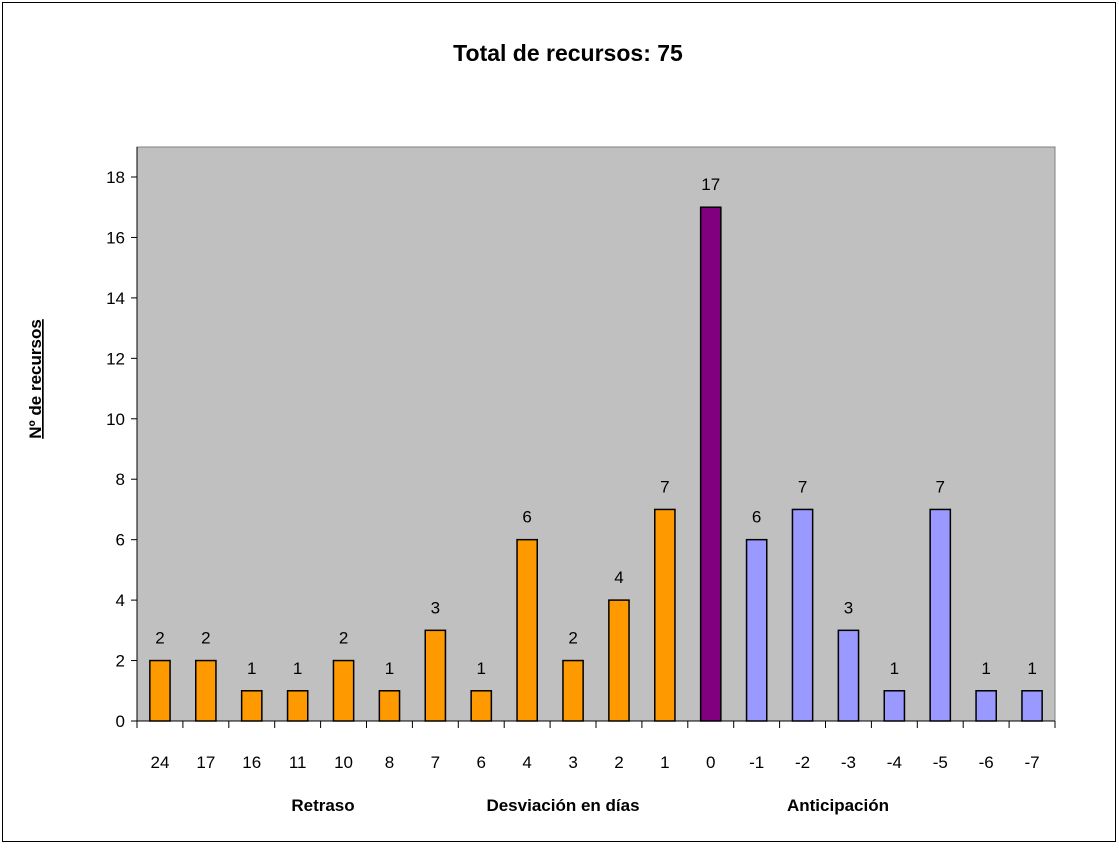  I want to click on x-tick-label: -4, so click(894, 762).